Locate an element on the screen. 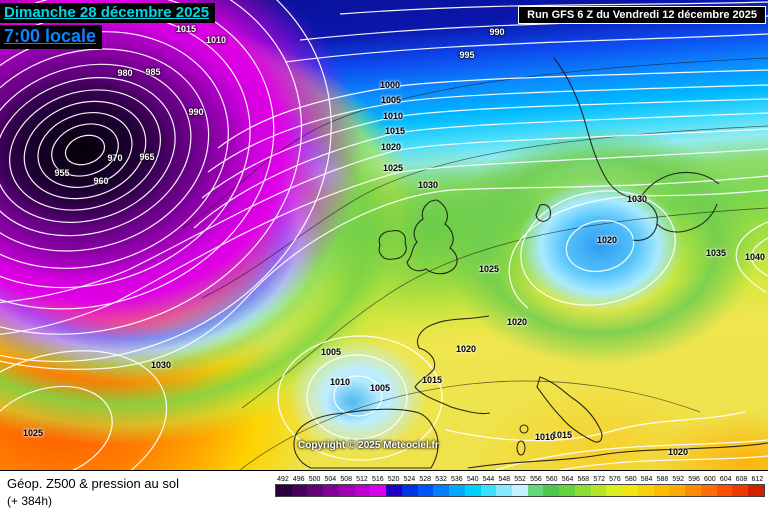 The width and height of the screenshot is (768, 512). forecast-step: (+ 384h) is located at coordinates (30, 501).